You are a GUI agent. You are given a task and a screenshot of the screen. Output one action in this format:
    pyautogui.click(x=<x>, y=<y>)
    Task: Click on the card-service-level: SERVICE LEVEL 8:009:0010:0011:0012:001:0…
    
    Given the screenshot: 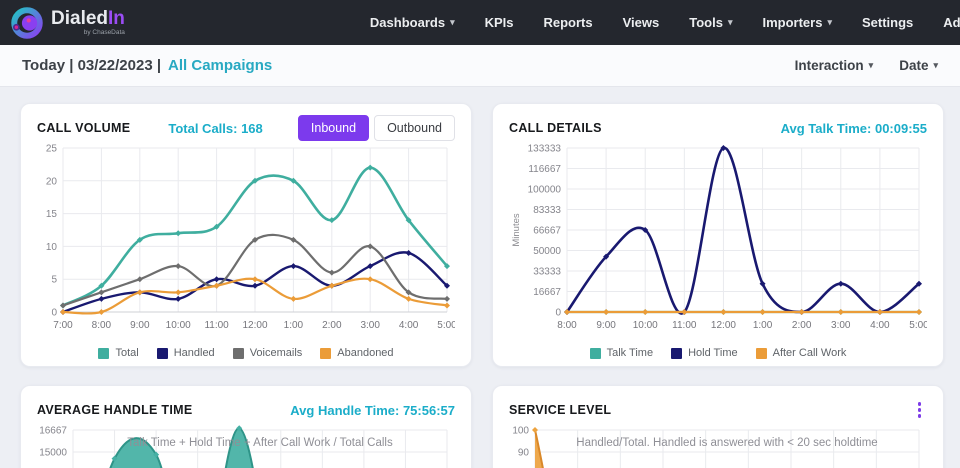 What is the action you would take?
    pyautogui.click(x=718, y=426)
    